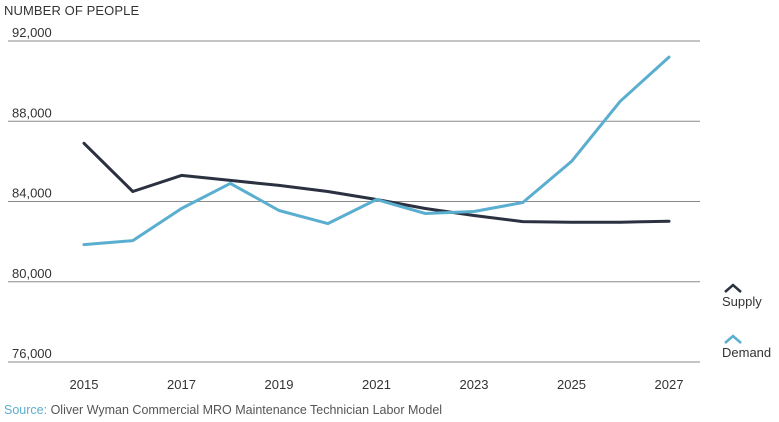 The width and height of the screenshot is (779, 422). What do you see at coordinates (32, 112) in the screenshot?
I see `y-tick-label: 88,000` at bounding box center [32, 112].